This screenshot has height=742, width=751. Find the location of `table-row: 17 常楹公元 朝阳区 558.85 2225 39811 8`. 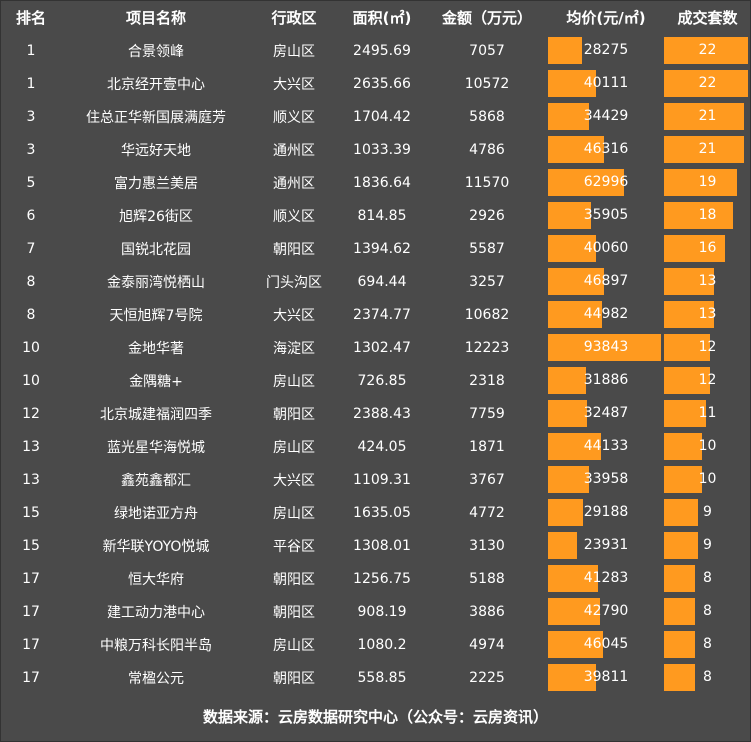

table-row: 17 常楹公元 朝阳区 558.85 2225 39811 8 is located at coordinates (375, 677).